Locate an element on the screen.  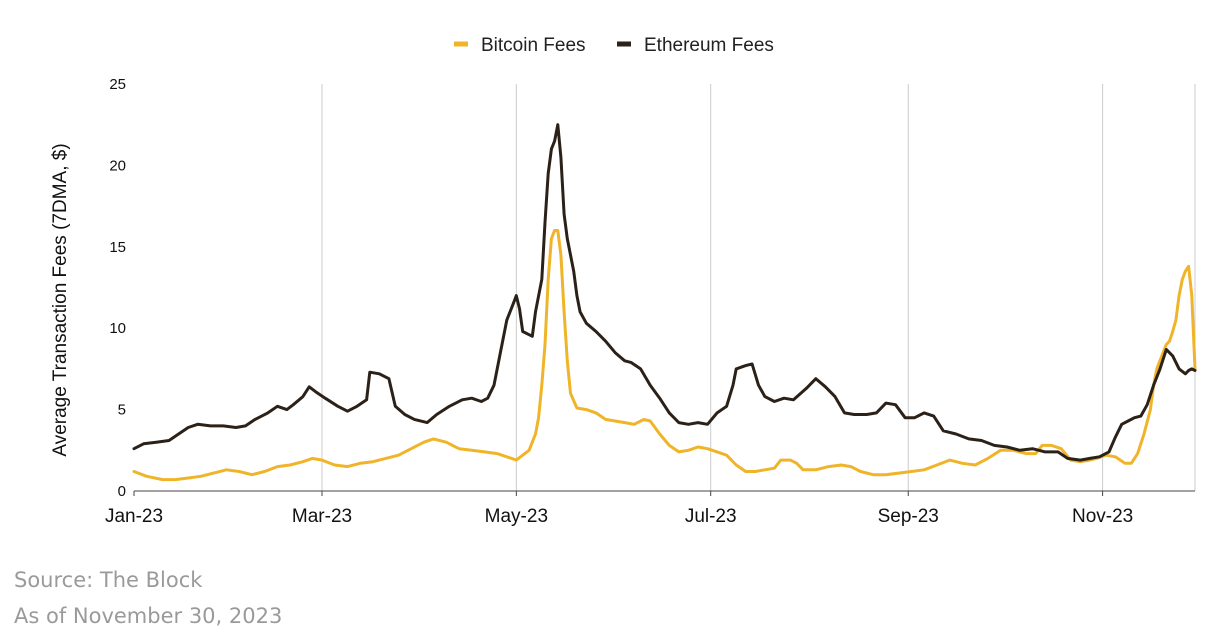
y-axis-title: Average Transaction Fees (7DMA, $) is located at coordinates (60, 299).